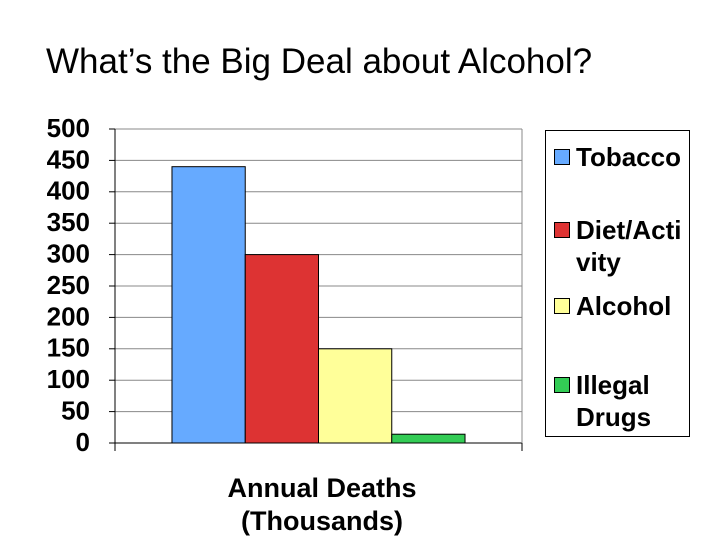 This screenshot has width=728, height=546. What do you see at coordinates (68, 316) in the screenshot?
I see `y-tick-label: 200` at bounding box center [68, 316].